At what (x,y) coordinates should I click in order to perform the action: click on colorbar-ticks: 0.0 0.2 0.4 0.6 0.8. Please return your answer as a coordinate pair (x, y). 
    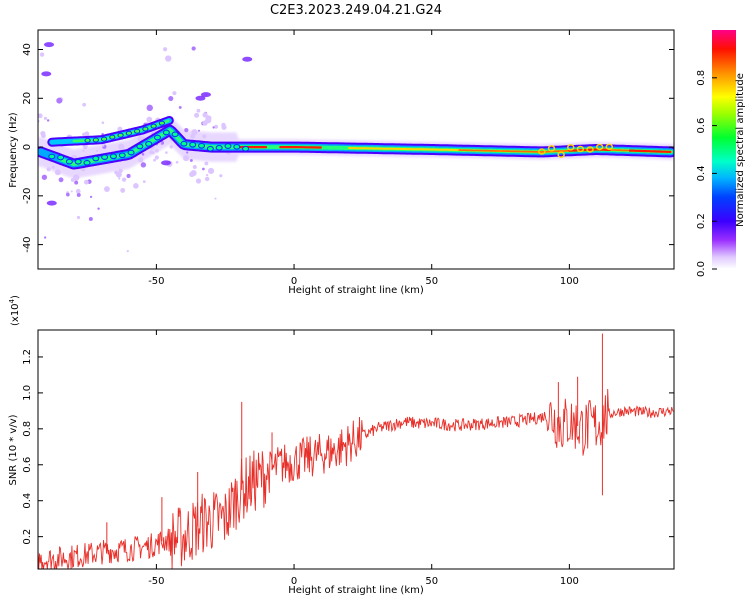
    Looking at the image, I should click on (706, 173).